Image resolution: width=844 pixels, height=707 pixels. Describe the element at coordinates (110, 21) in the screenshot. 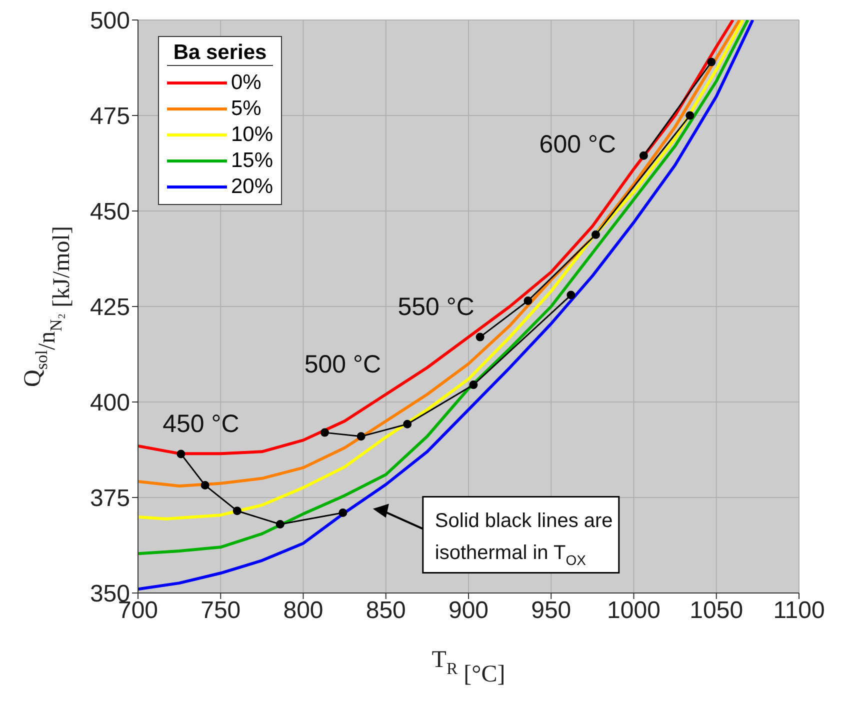

I see `y-tick-label: 500` at that location.